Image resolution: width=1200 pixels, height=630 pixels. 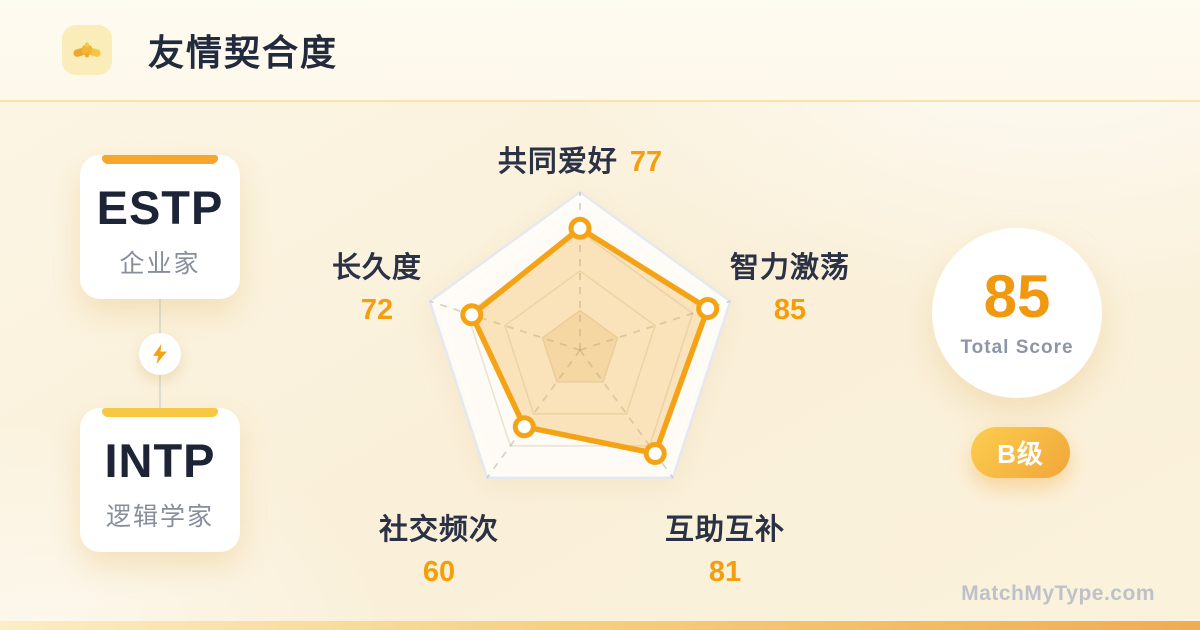 I want to click on axis-value: 60, so click(x=439, y=572).